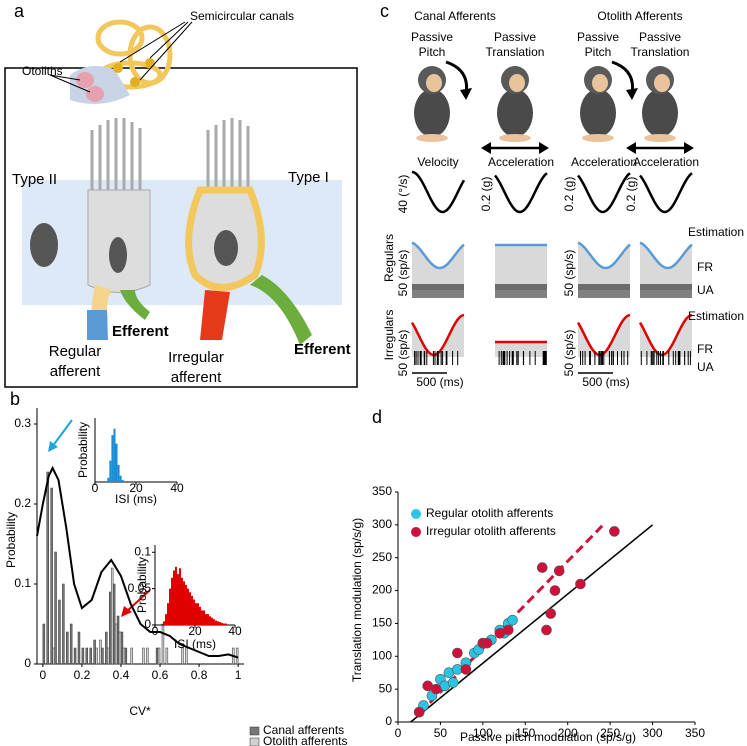 Image resolution: width=747 pixels, height=746 pixels. Describe the element at coordinates (160, 675) in the screenshot. I see `x-tick-label: 0.6` at that location.